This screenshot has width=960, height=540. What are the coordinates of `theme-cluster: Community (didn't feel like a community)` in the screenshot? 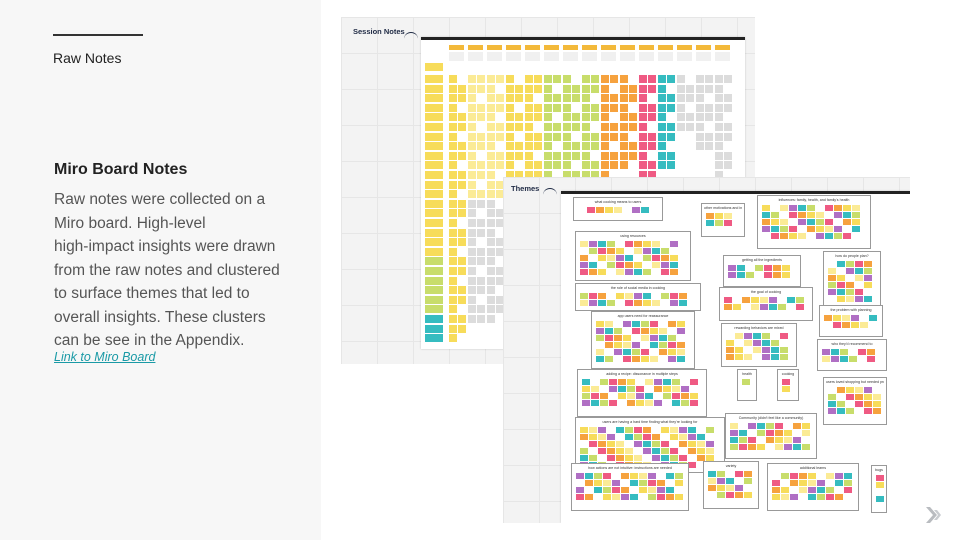 It's located at (771, 436).